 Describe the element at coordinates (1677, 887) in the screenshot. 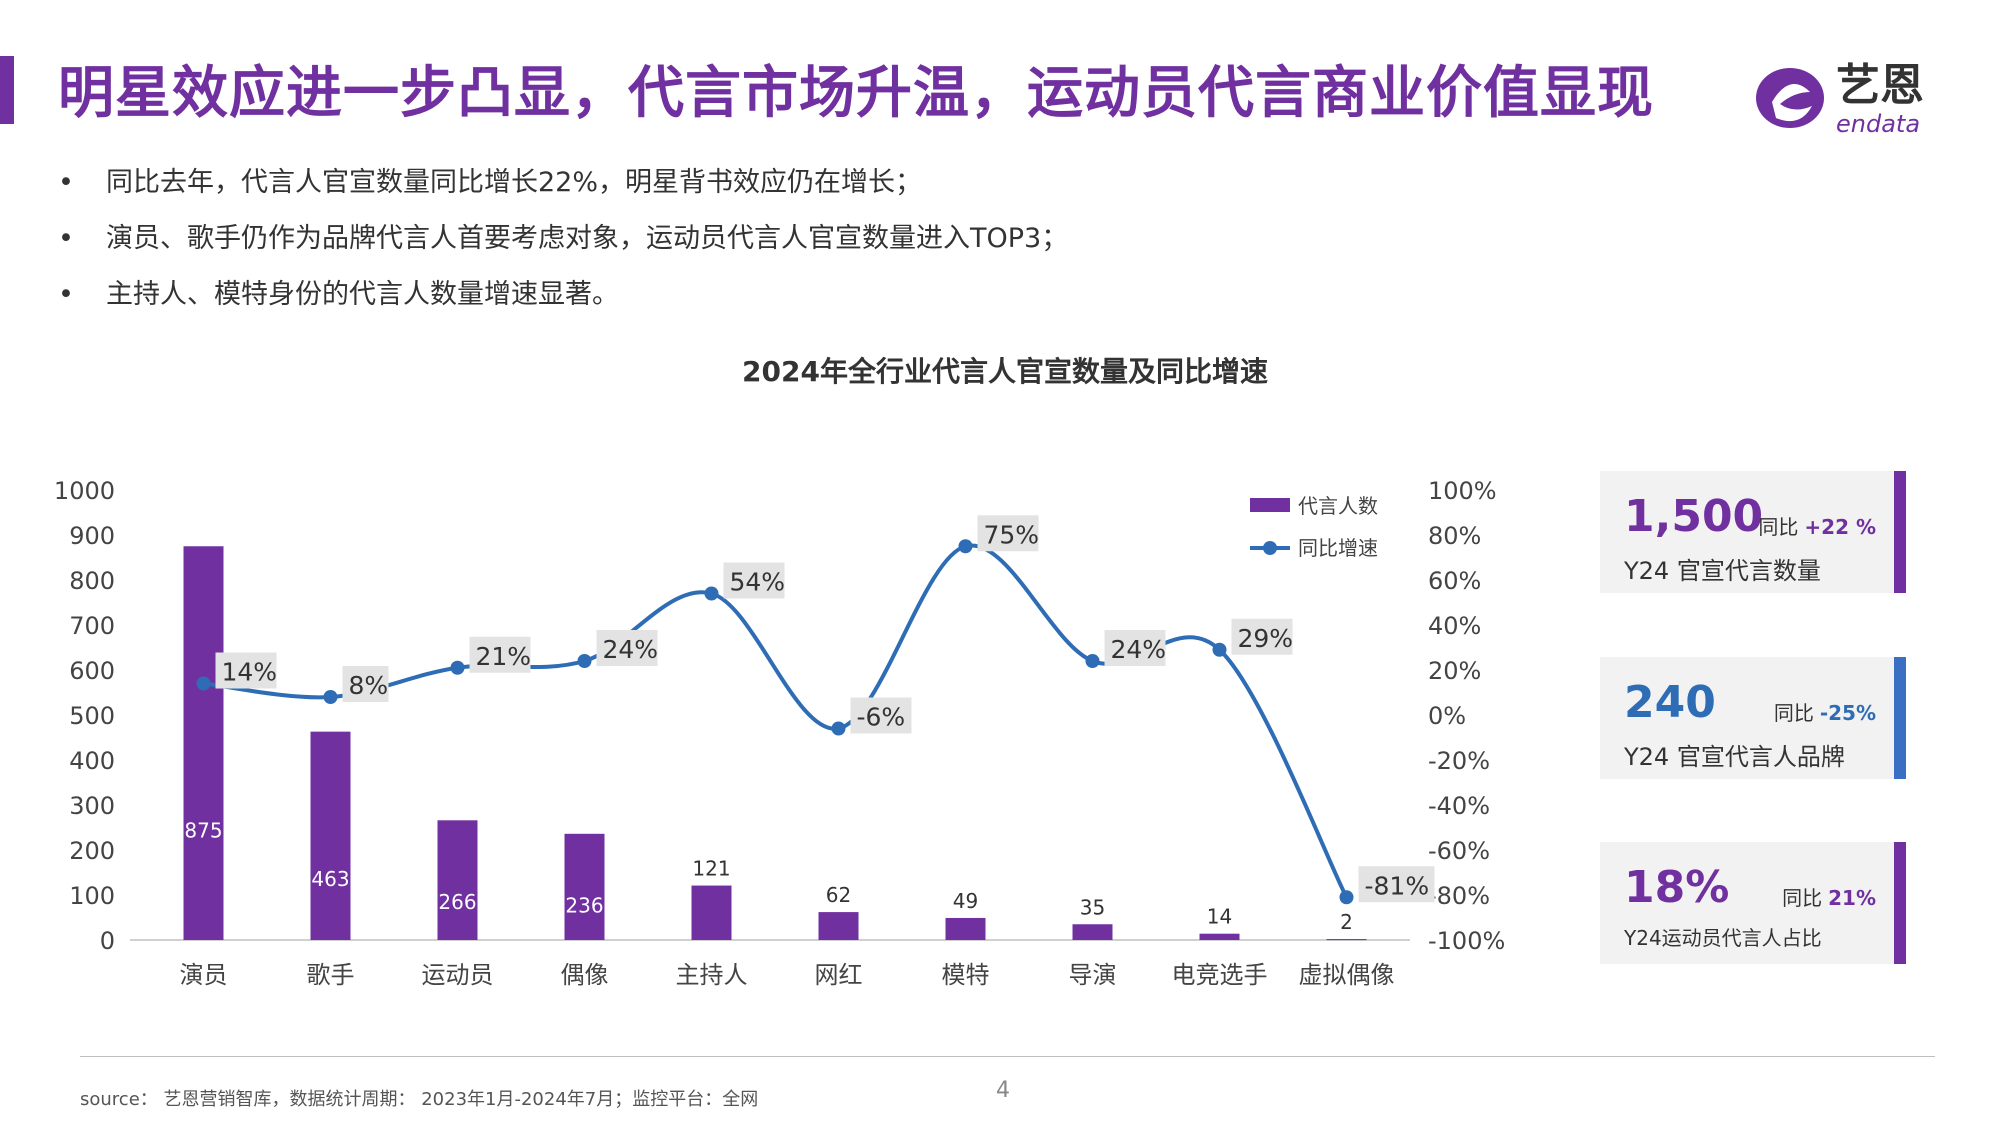

I see `kpi-value: 18%` at that location.